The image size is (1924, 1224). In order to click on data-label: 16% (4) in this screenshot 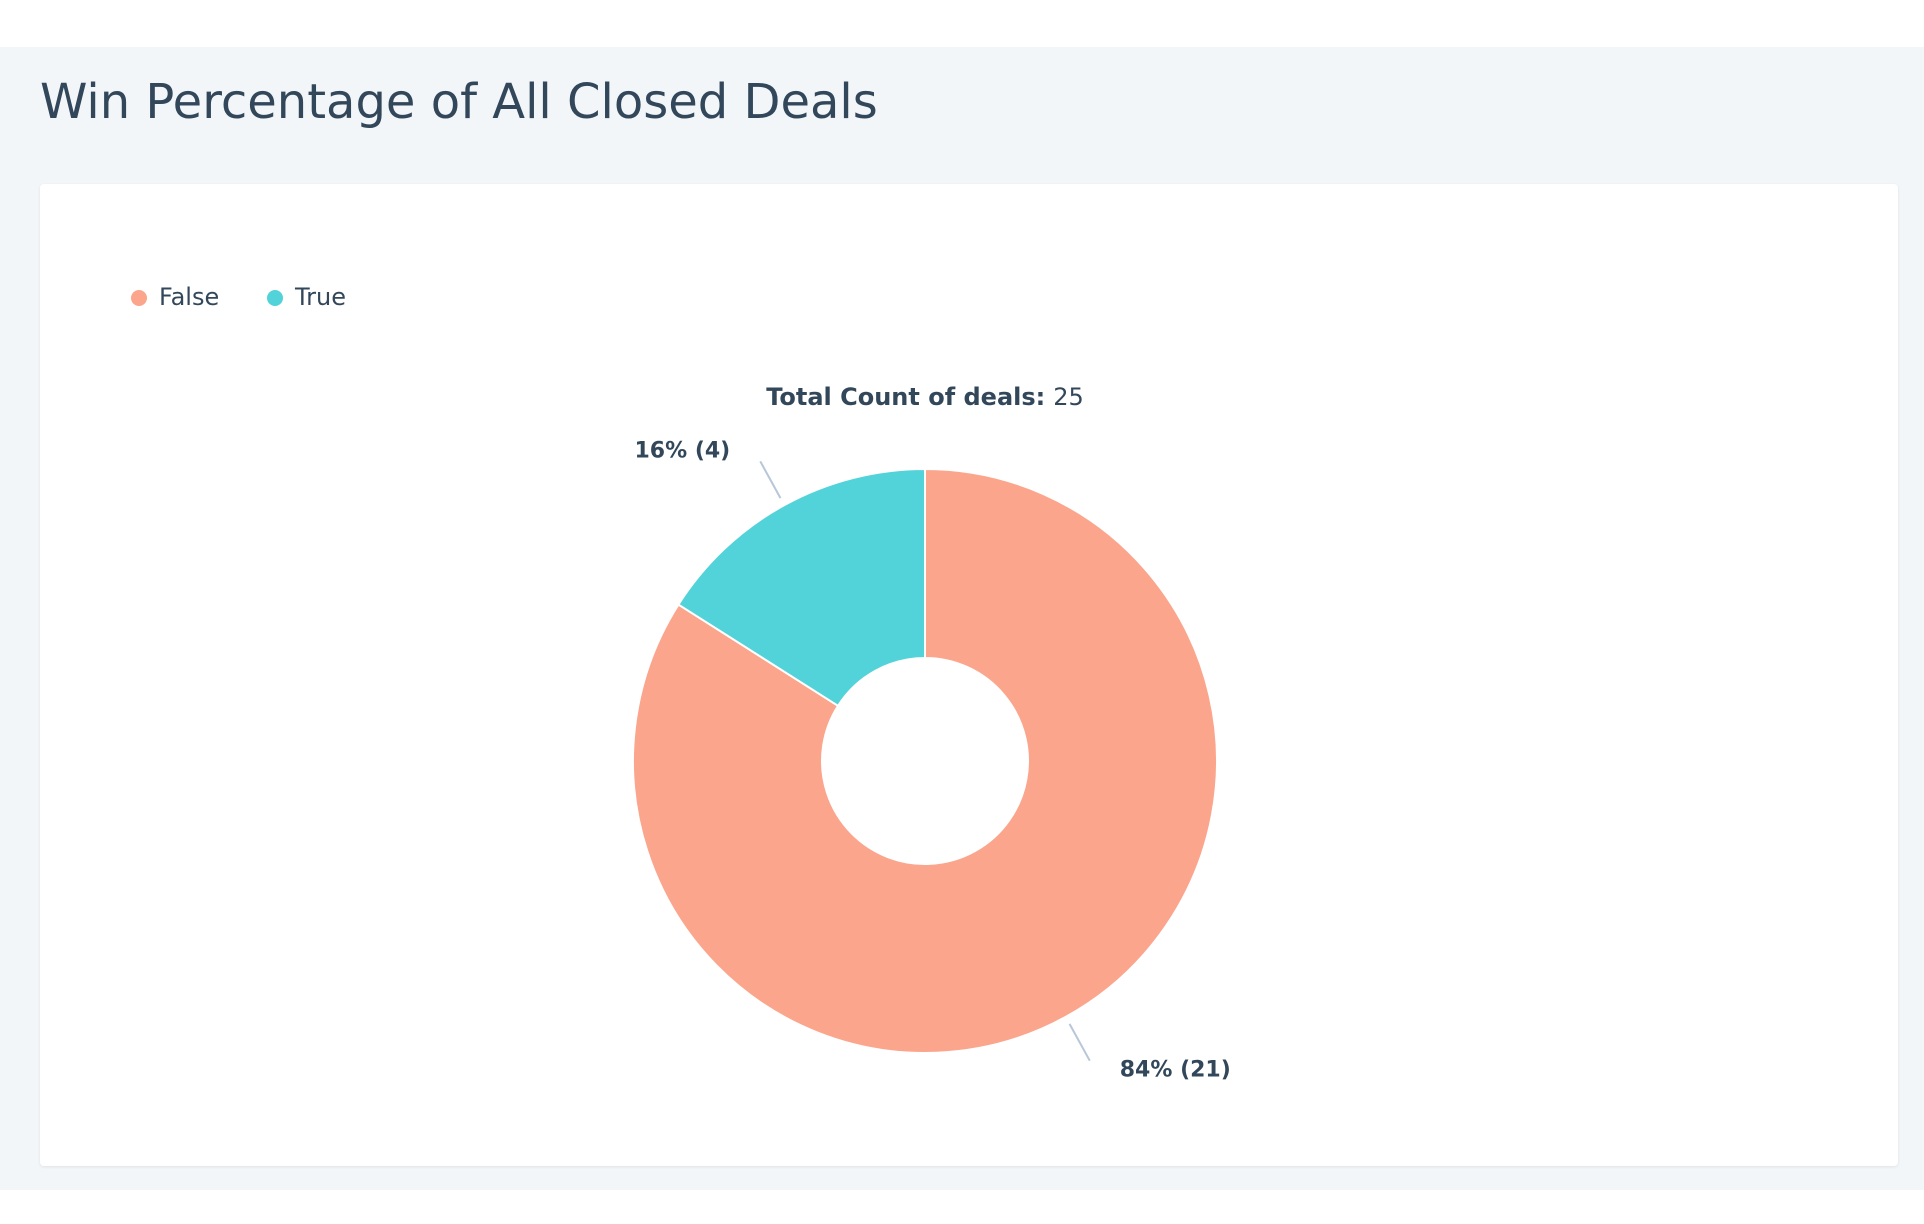, I will do `click(683, 450)`.